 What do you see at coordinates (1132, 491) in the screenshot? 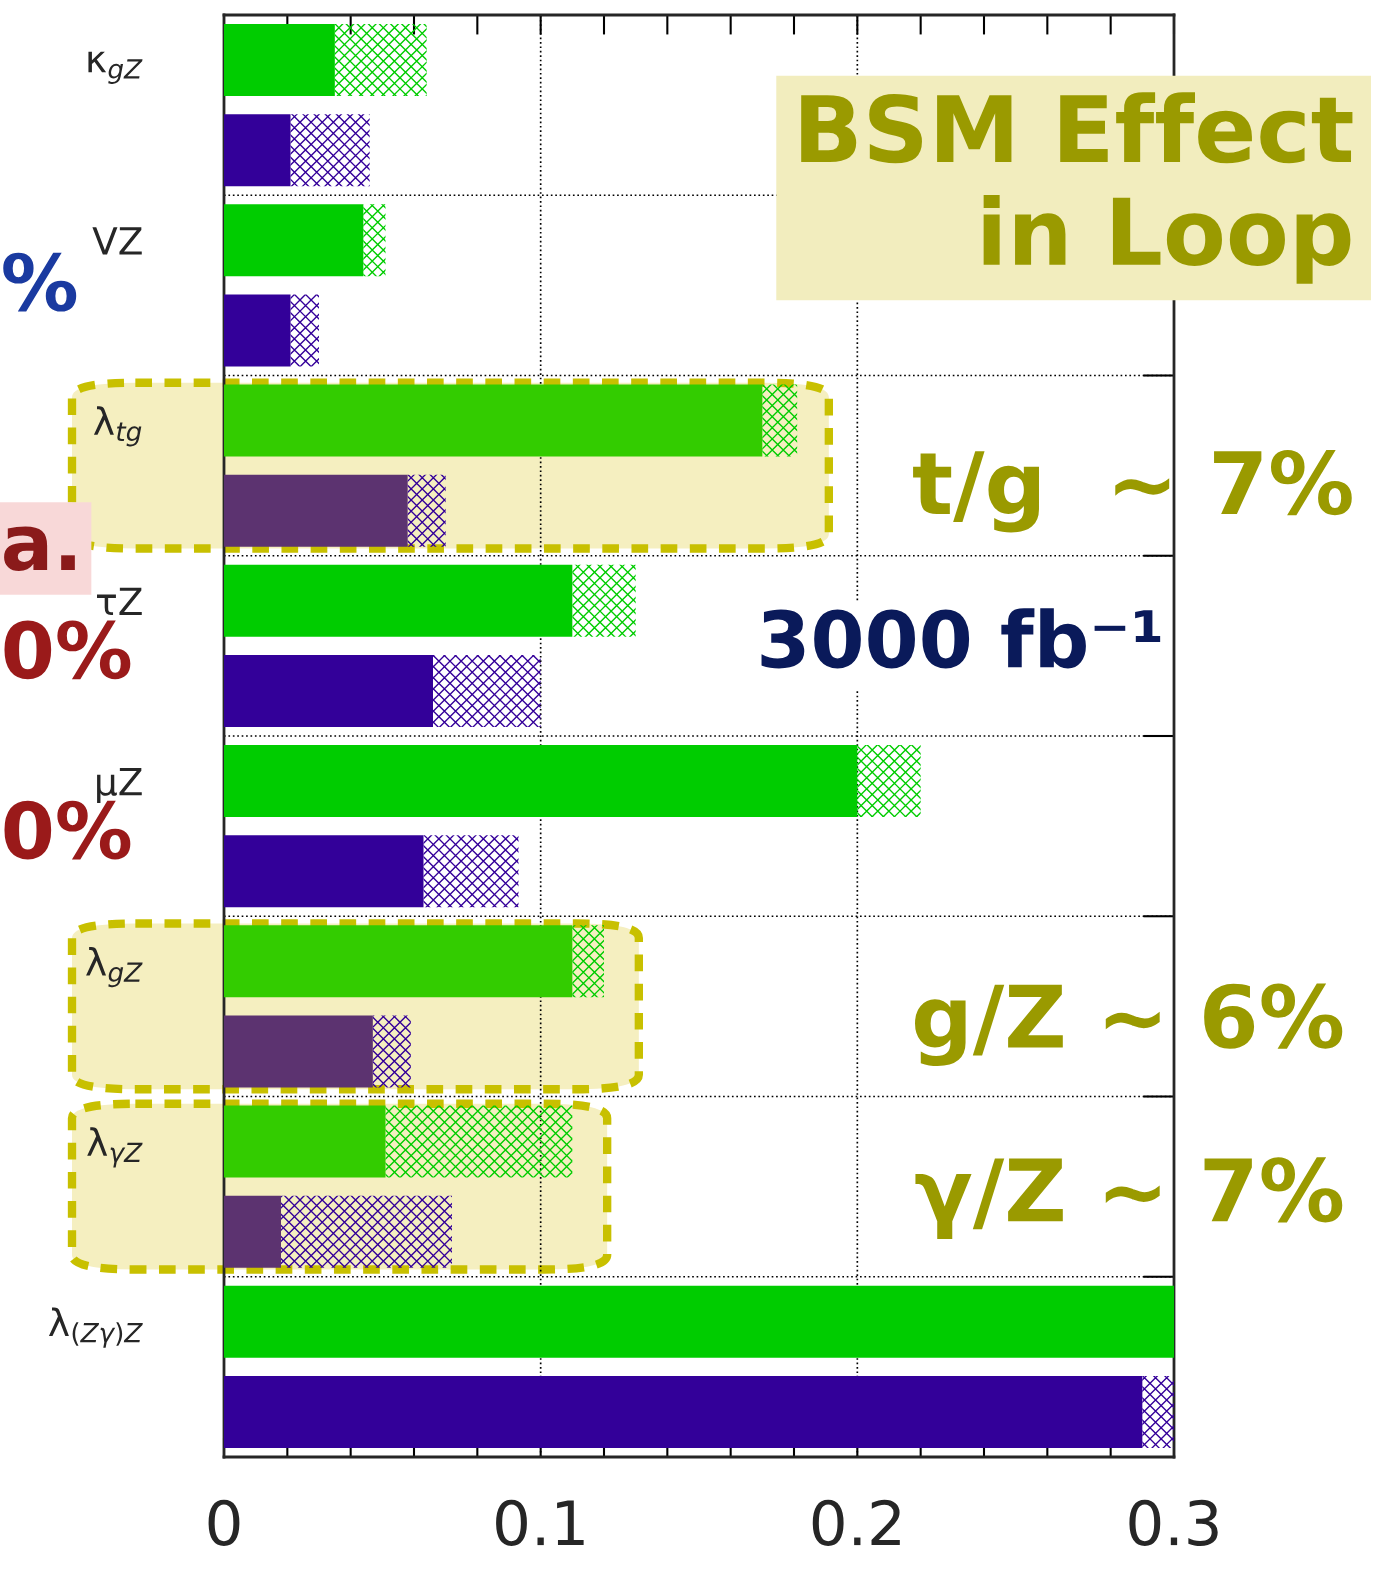
I see `annotation: t/g ~ 7%` at bounding box center [1132, 491].